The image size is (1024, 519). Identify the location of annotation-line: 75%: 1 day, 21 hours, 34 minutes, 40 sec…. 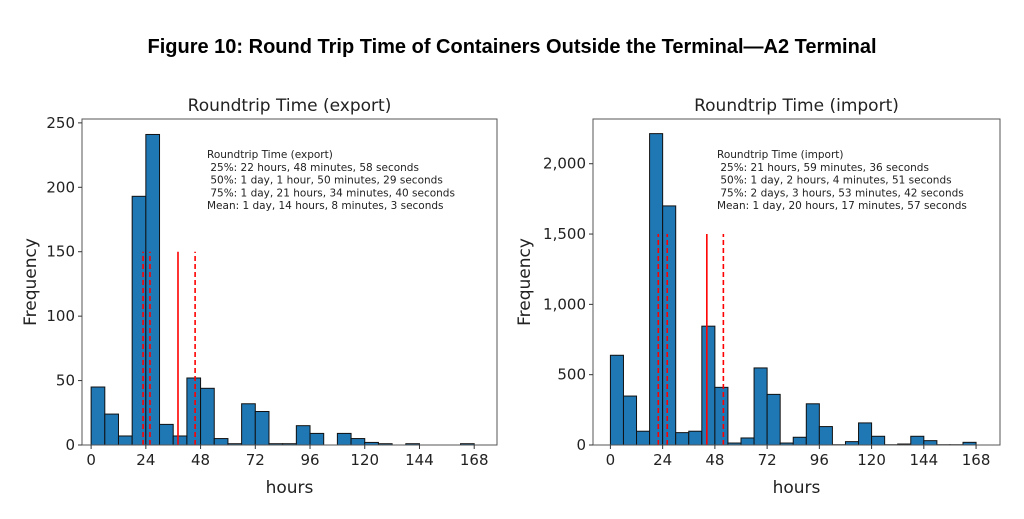
(331, 193).